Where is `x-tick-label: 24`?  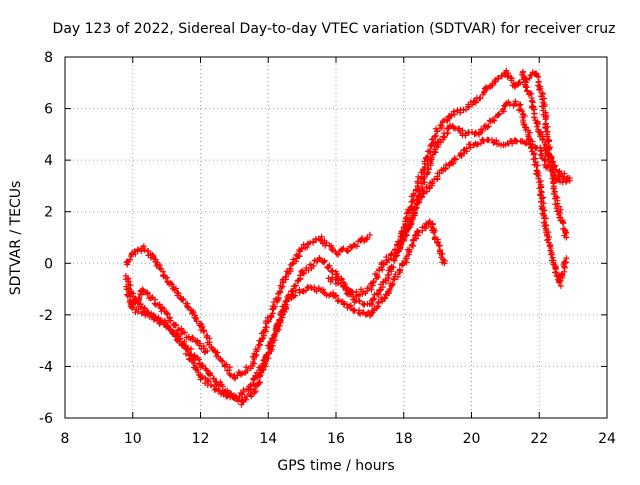 x-tick-label: 24 is located at coordinates (607, 439).